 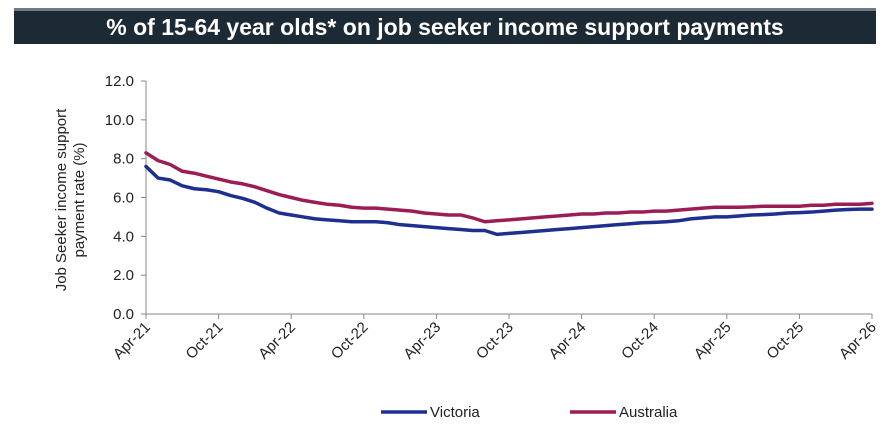 I want to click on legend: Victoria Australia, so click(x=529, y=412).